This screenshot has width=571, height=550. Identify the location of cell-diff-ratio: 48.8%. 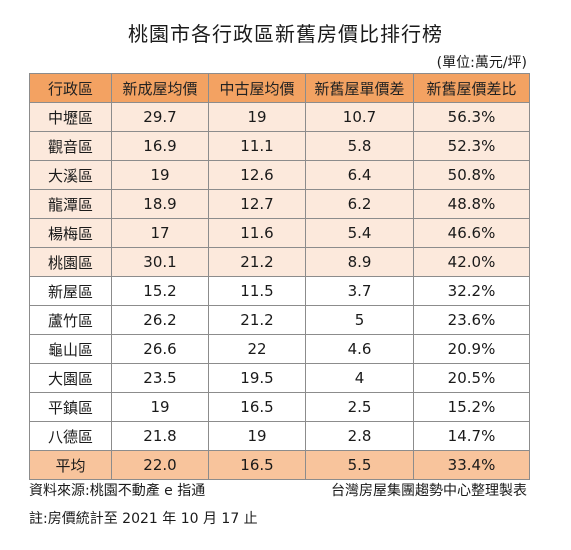
(471, 204).